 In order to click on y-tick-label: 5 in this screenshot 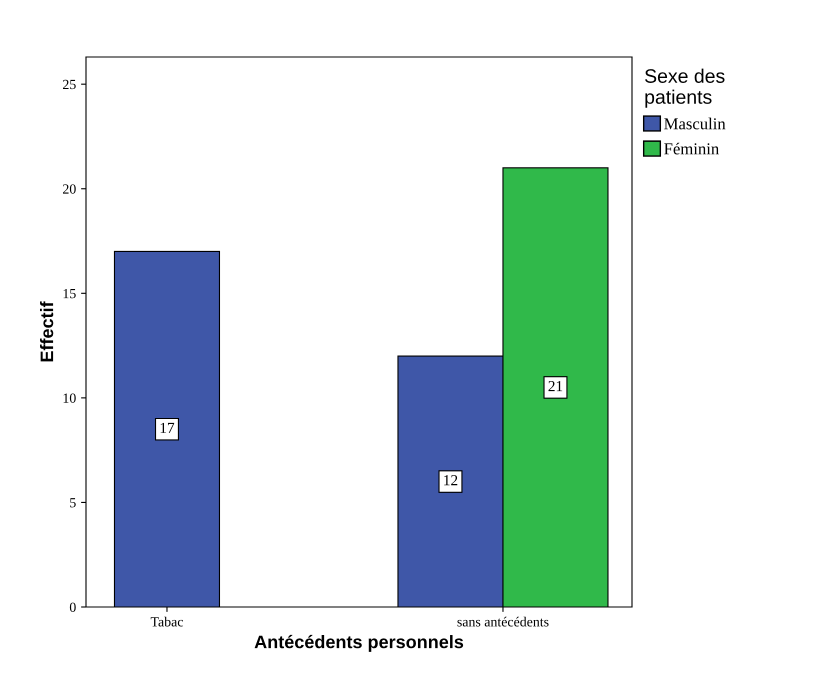, I will do `click(73, 503)`.